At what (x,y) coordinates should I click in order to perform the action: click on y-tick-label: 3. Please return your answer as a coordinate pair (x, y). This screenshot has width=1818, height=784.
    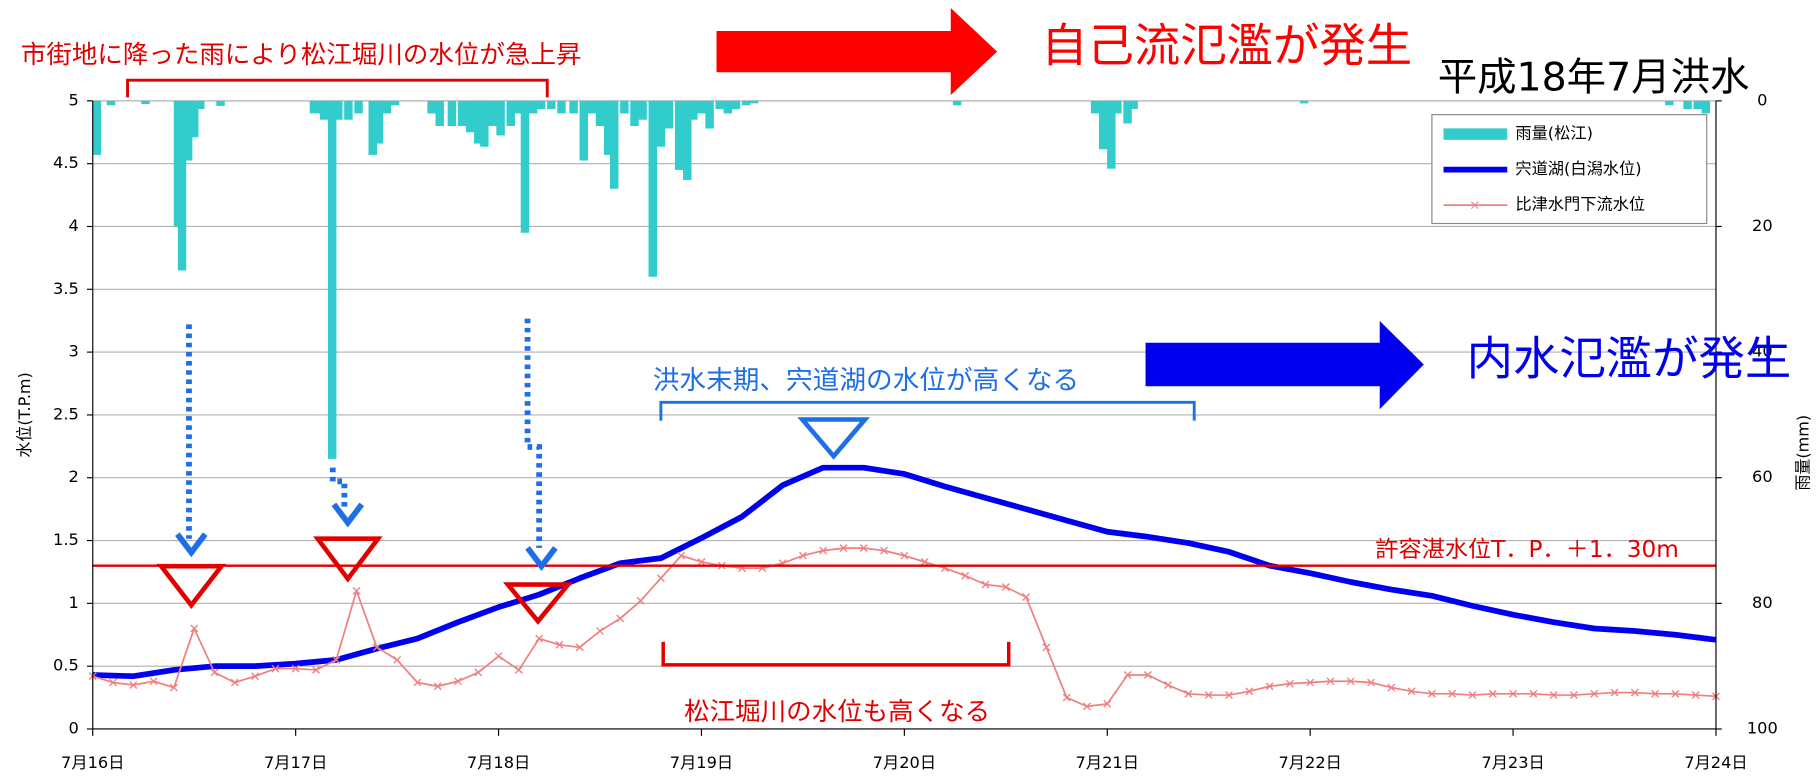
    Looking at the image, I should click on (74, 351).